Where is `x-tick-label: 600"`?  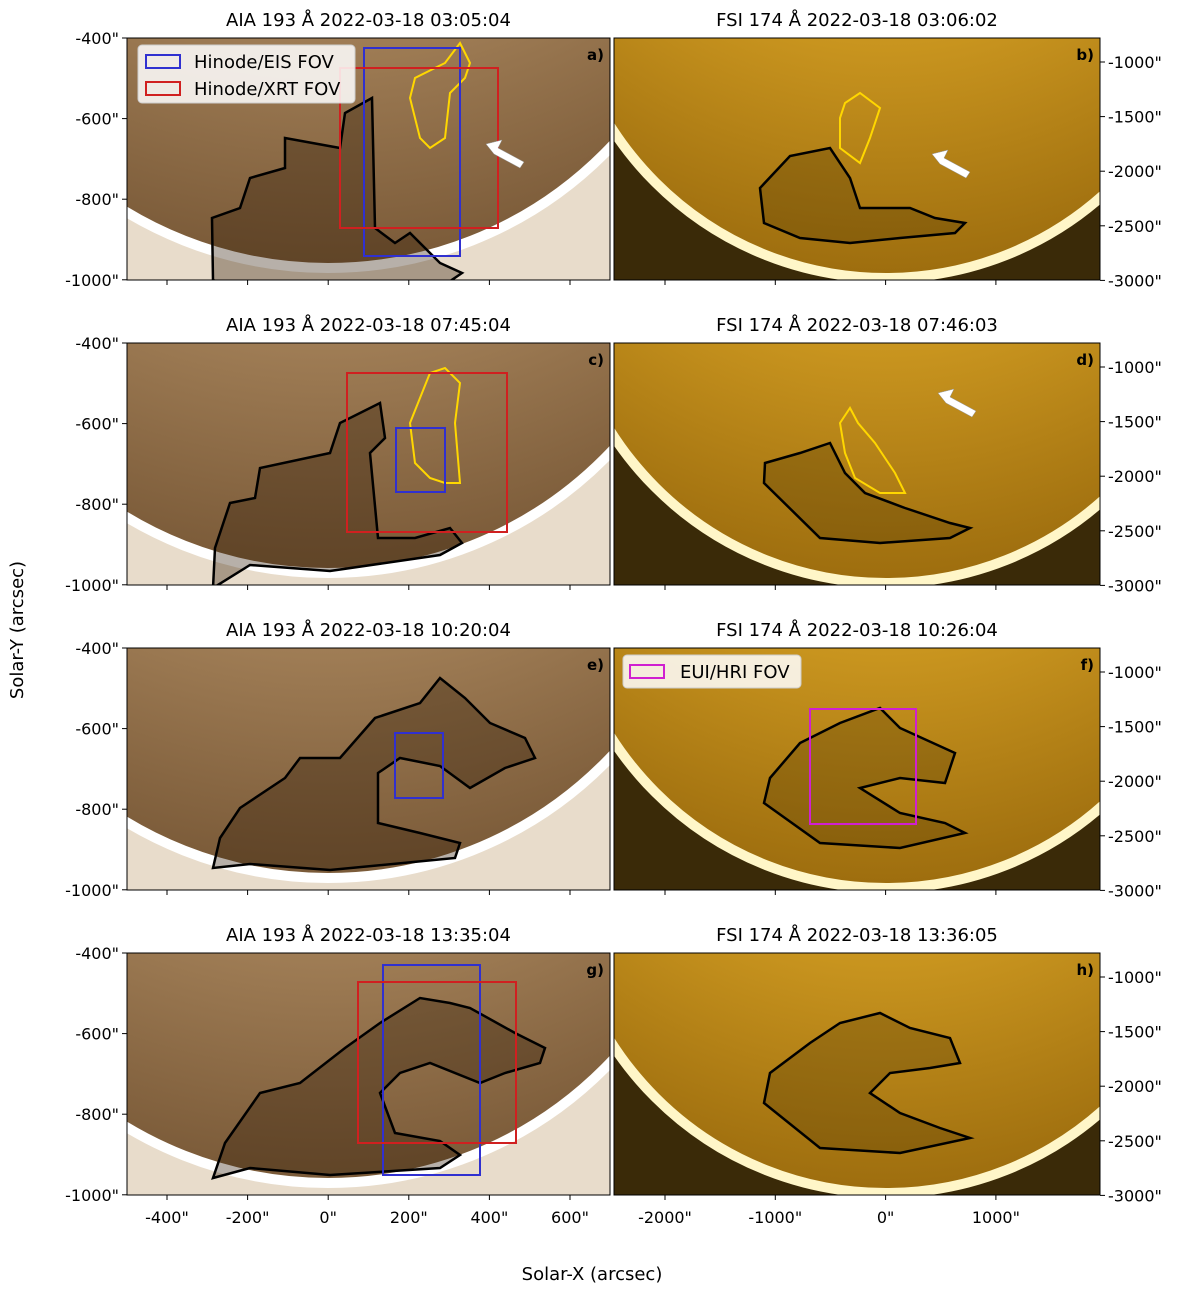
x-tick-label: 600" is located at coordinates (570, 1217).